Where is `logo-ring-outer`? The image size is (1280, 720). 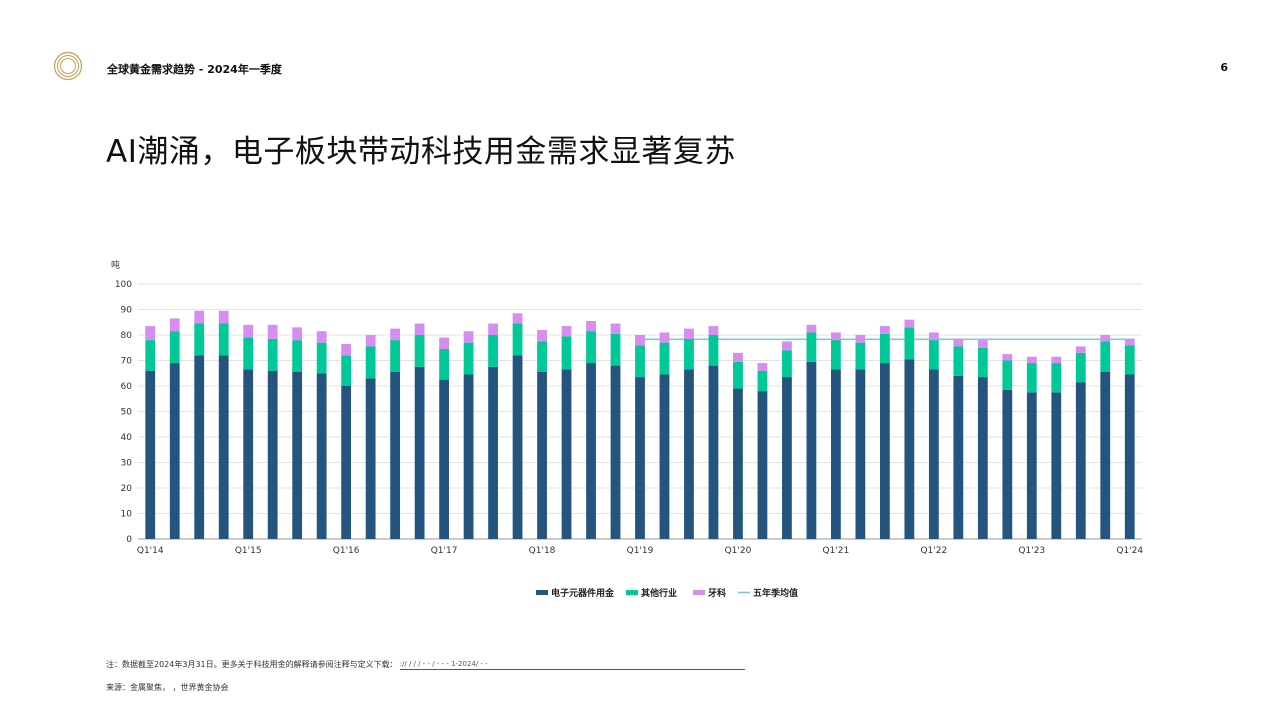 logo-ring-outer is located at coordinates (68, 66).